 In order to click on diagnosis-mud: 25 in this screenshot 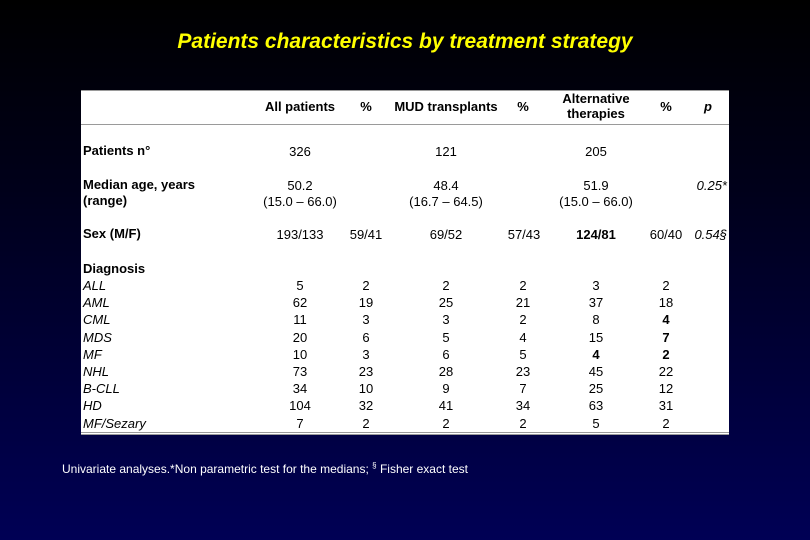, I will do `click(446, 303)`.